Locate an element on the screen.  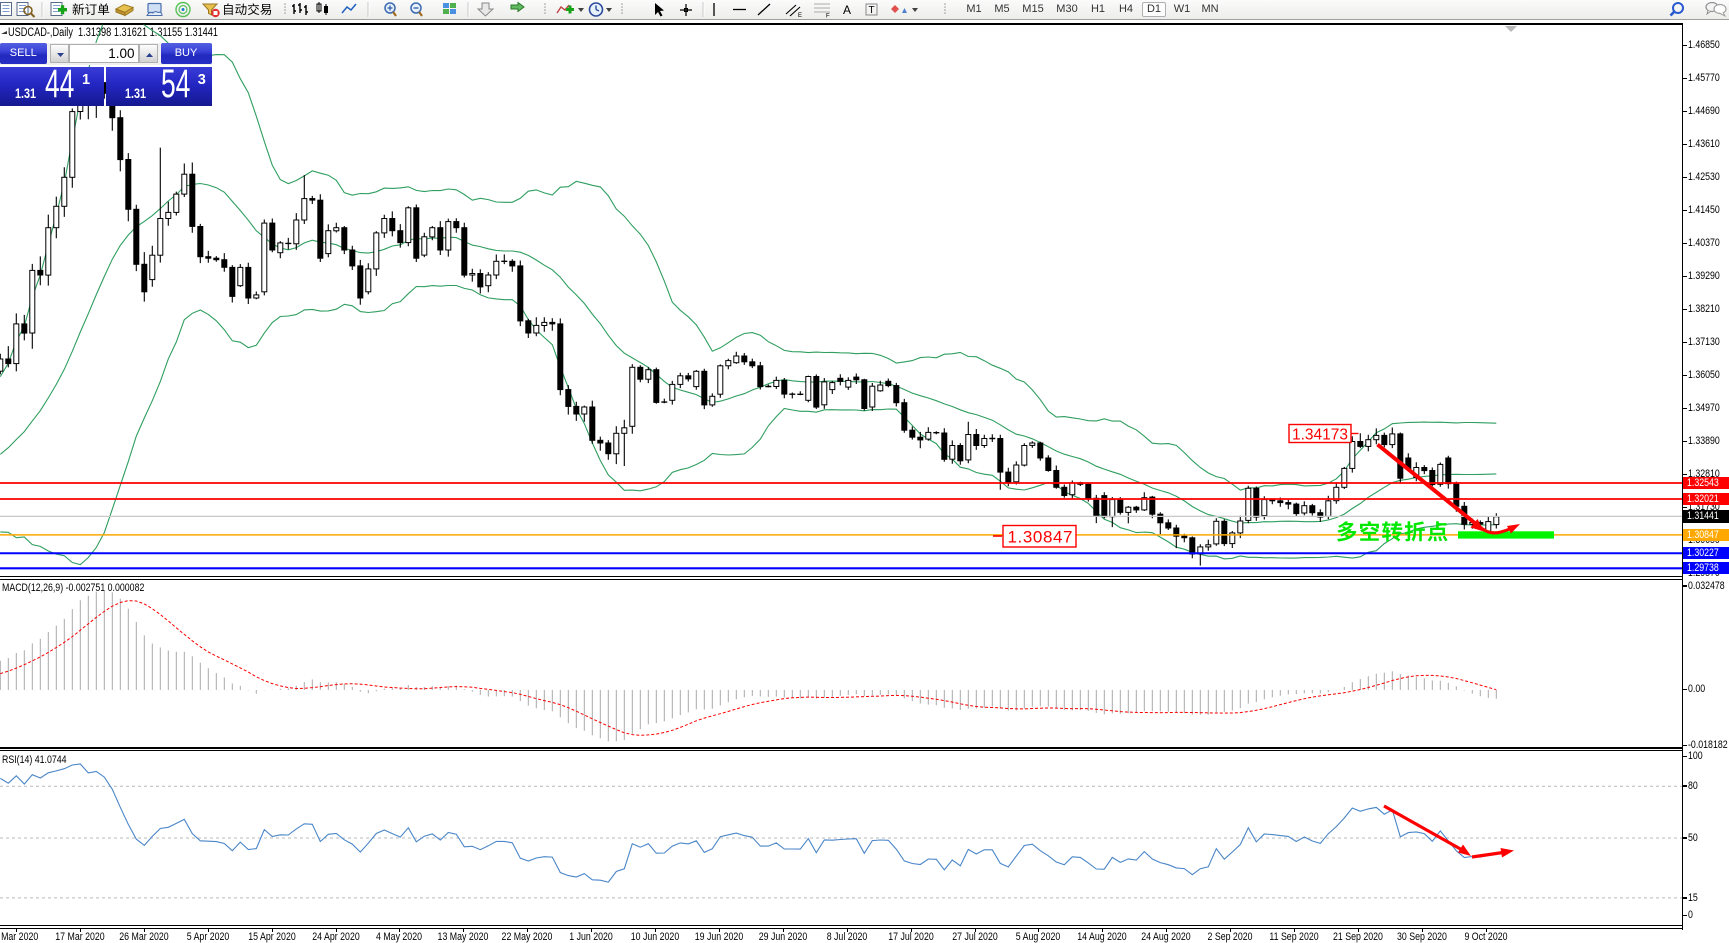
svg-text: A is located at coordinates (847, 10).